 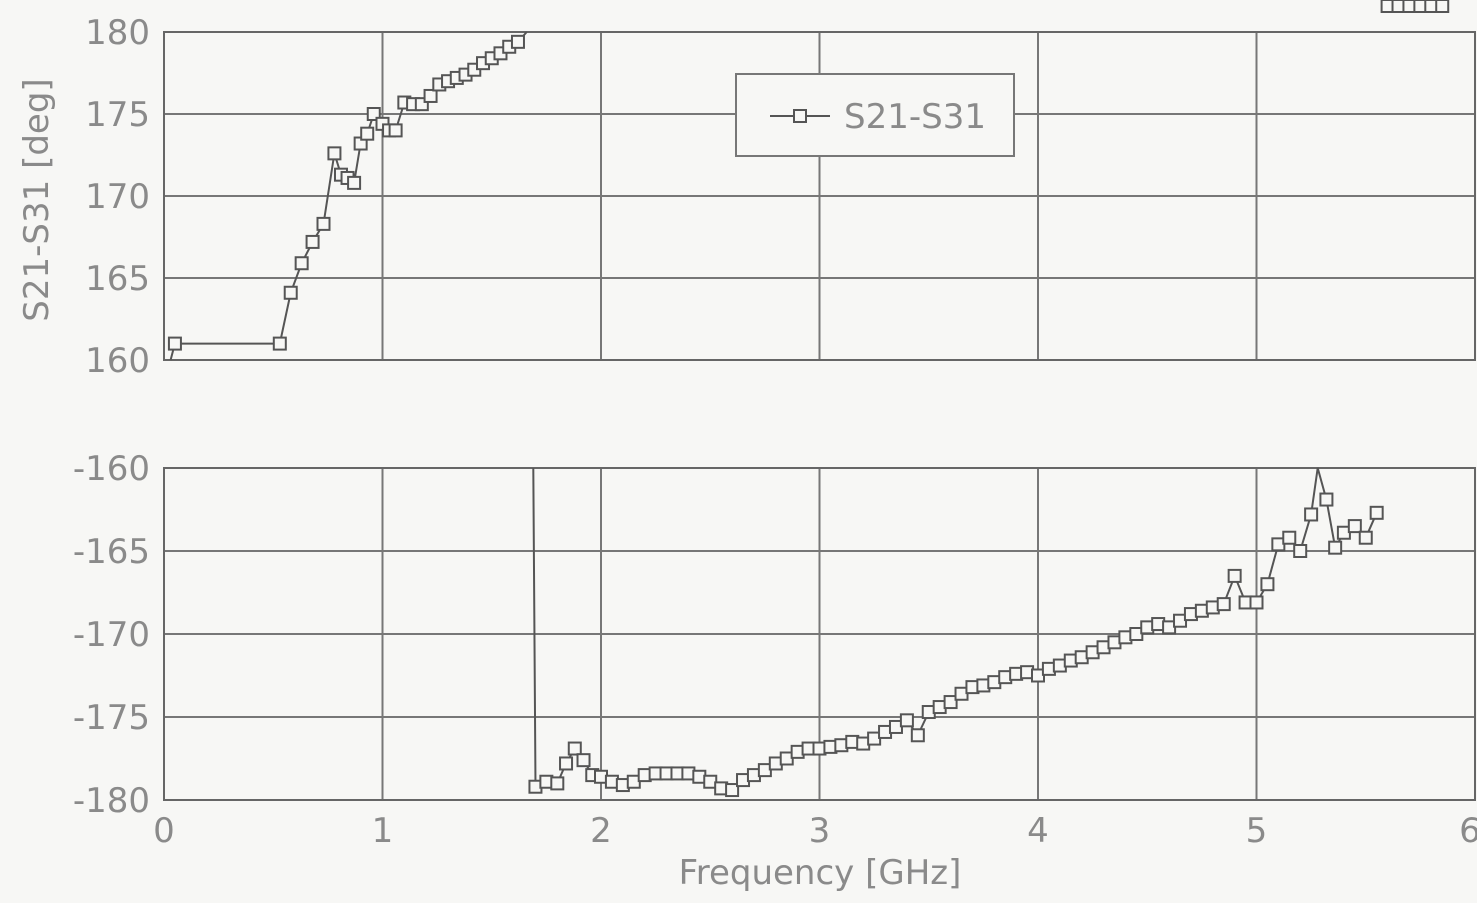 What do you see at coordinates (117, 361) in the screenshot?
I see `upper-y-tick-label: 160` at bounding box center [117, 361].